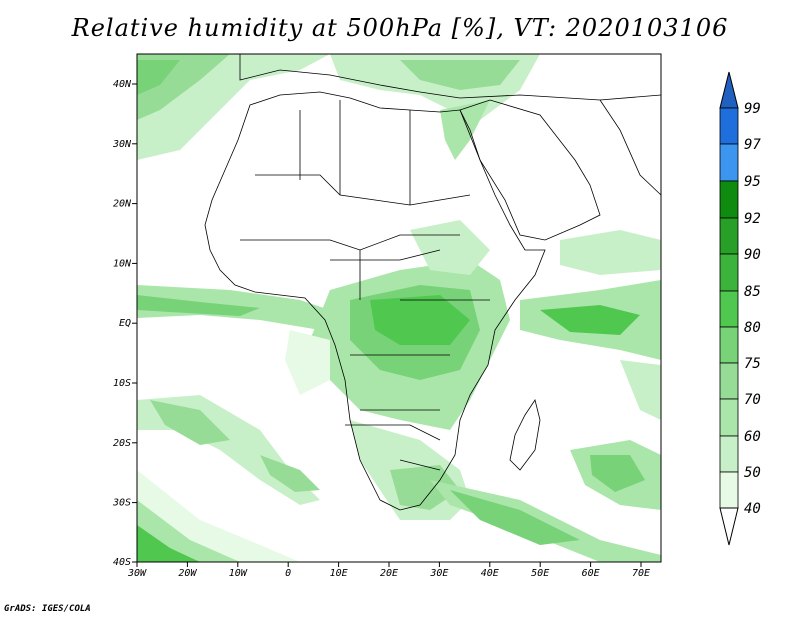 The width and height of the screenshot is (800, 618). I want to click on lon-tick-label: 30W, so click(137, 573).